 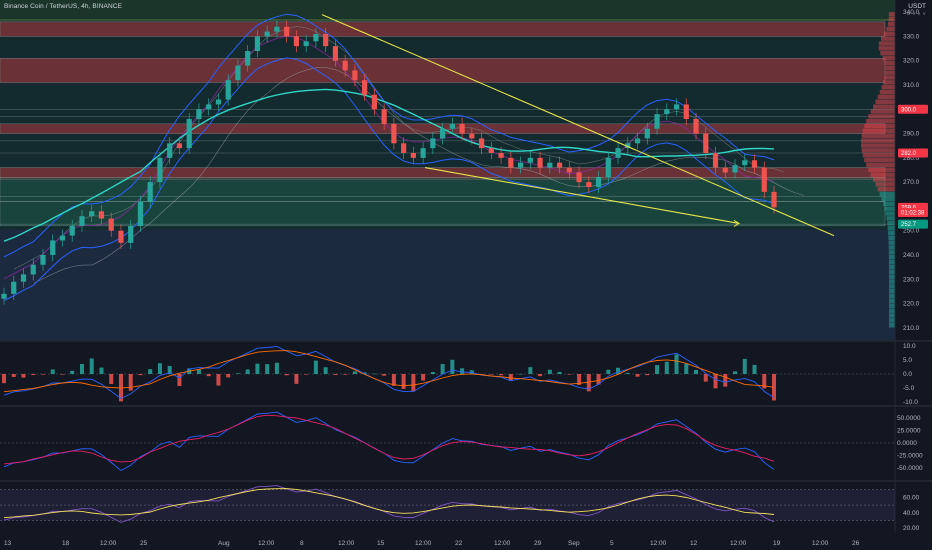 I want to click on y-tick-label: 310.0, so click(x=911, y=85).